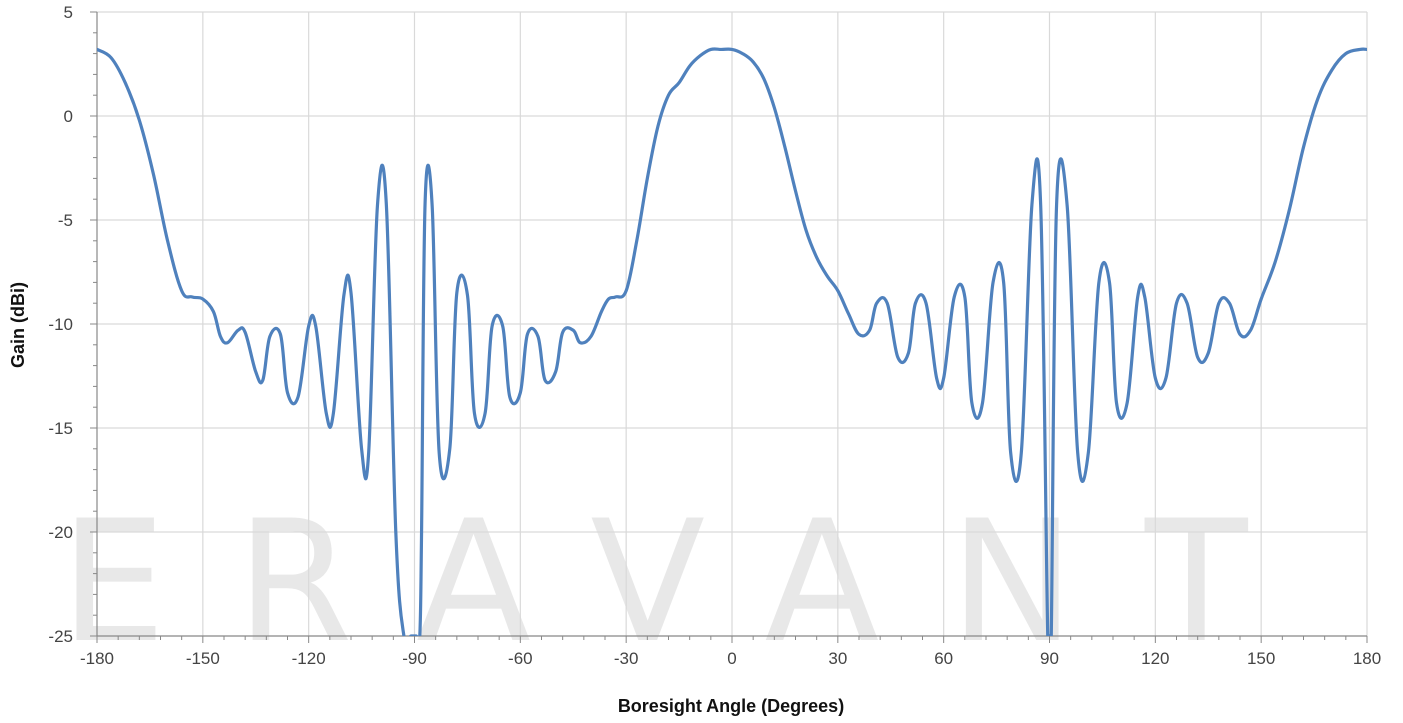  I want to click on y-tick-label: 0, so click(68, 116).